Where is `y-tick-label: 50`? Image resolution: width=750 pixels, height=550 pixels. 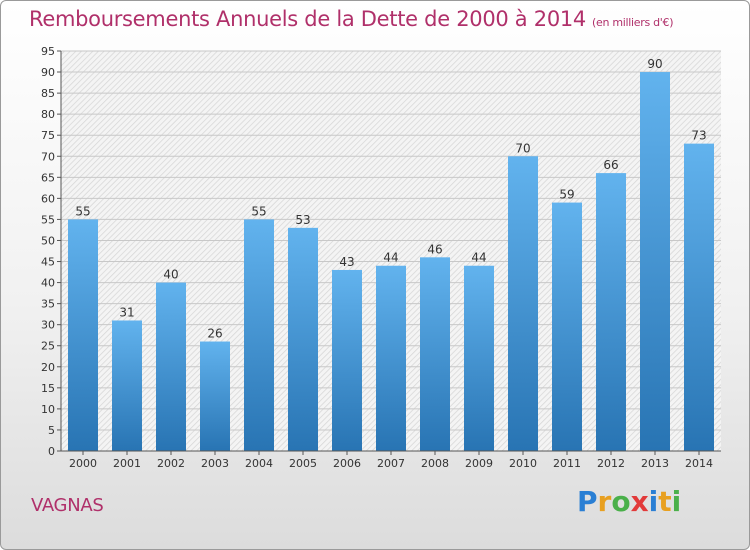 y-tick-label: 50 is located at coordinates (48, 240).